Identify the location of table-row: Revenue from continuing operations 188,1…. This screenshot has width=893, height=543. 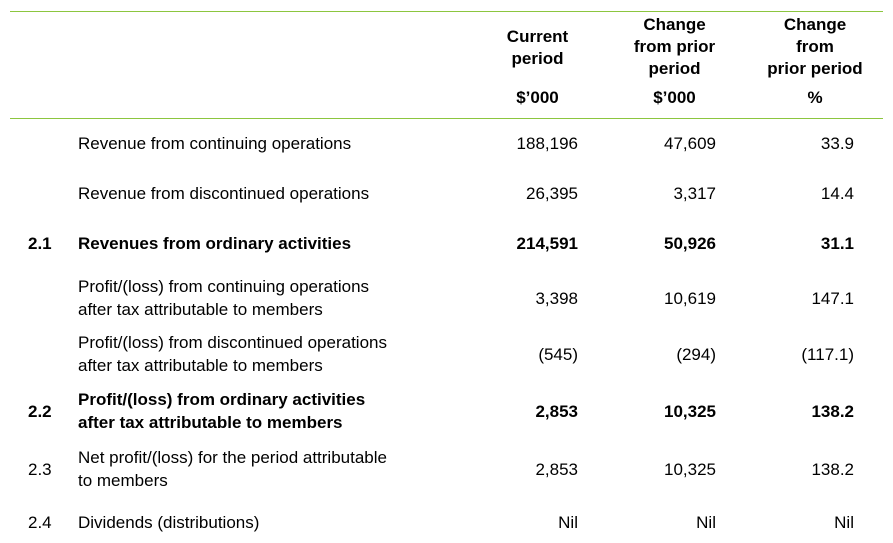
(446, 143).